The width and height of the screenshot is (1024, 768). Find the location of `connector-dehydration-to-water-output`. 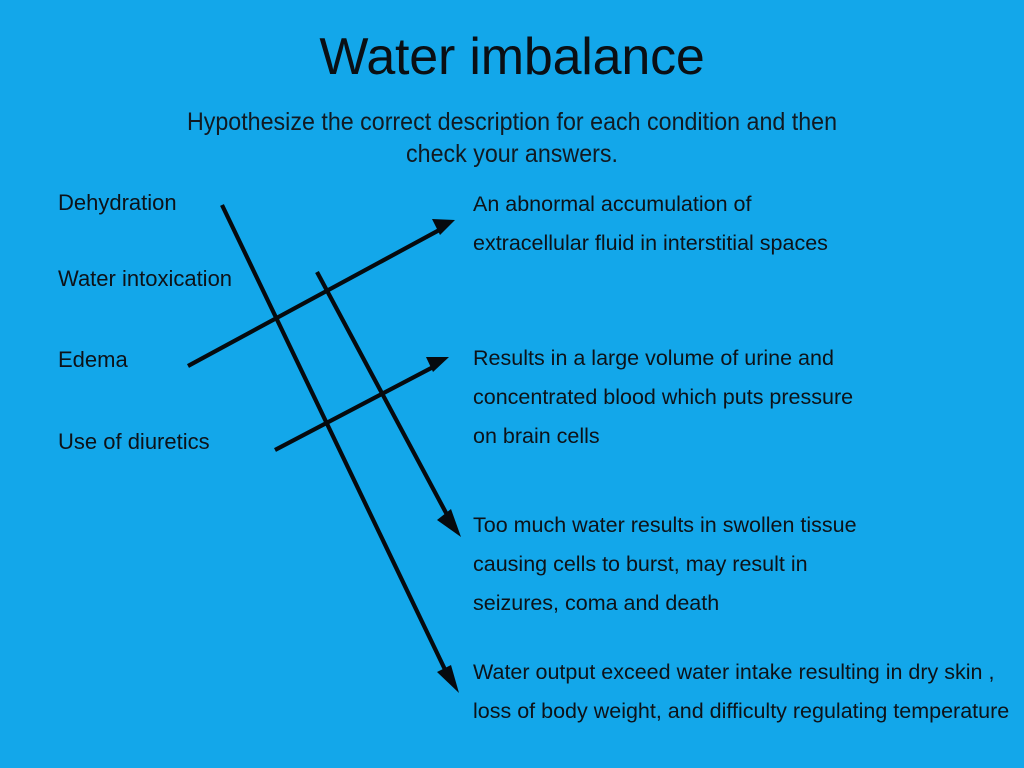

connector-dehydration-to-water-output is located at coordinates (339, 448).